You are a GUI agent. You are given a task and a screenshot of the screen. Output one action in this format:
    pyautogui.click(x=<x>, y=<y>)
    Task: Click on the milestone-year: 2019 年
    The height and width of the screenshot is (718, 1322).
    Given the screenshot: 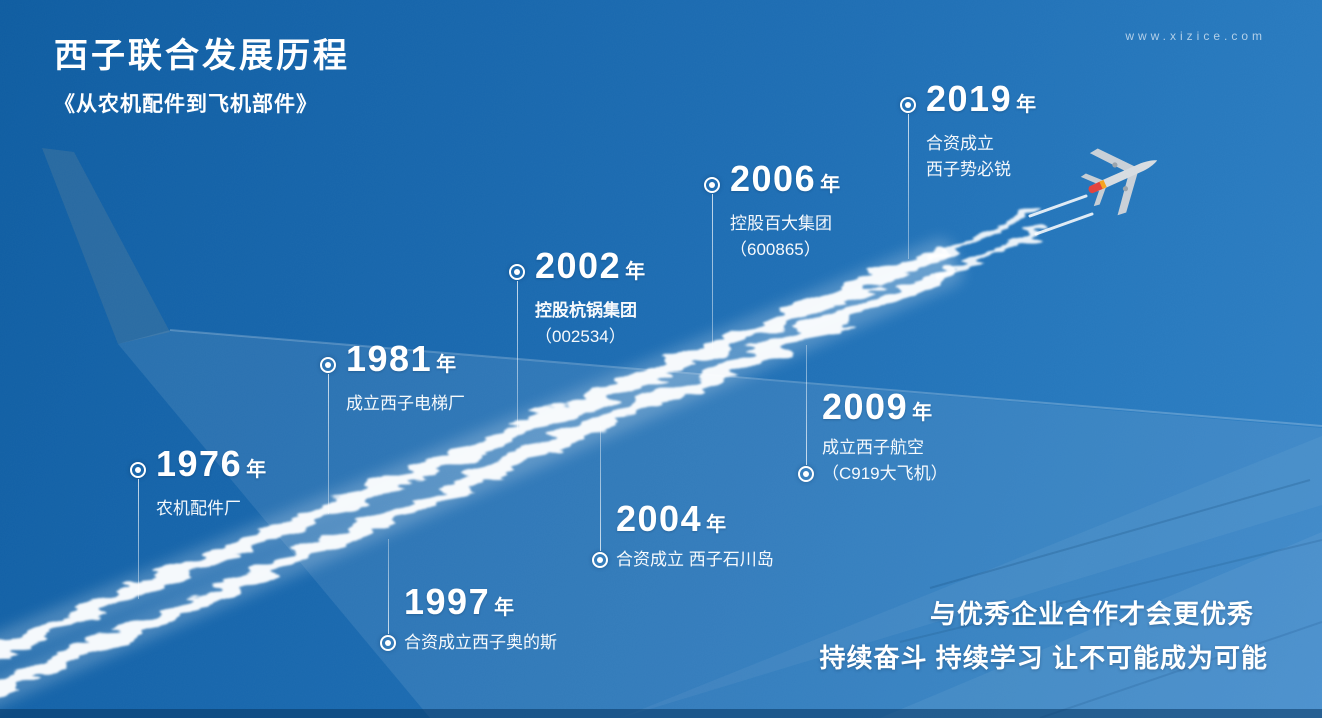 What is the action you would take?
    pyautogui.click(x=981, y=98)
    